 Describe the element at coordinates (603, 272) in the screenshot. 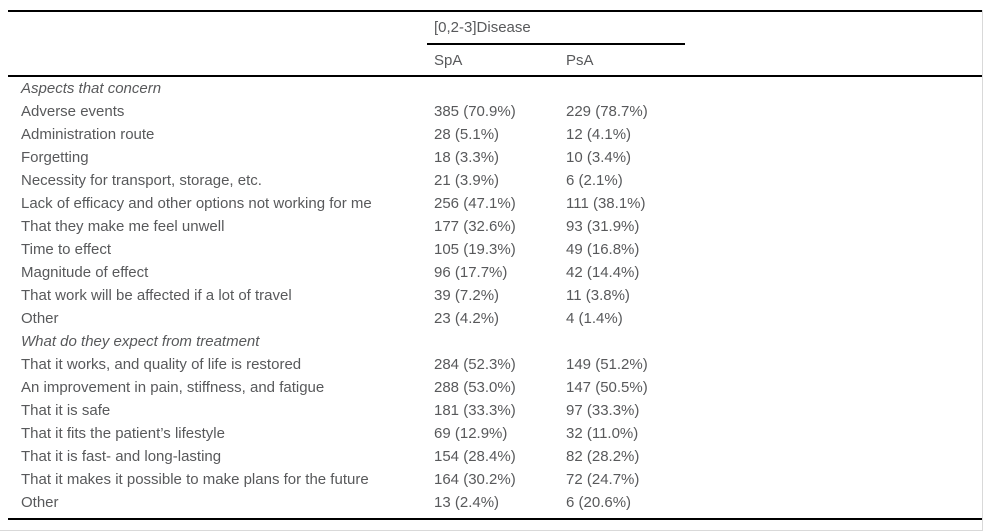

I see `psa-value: 42 (14.4%)` at that location.